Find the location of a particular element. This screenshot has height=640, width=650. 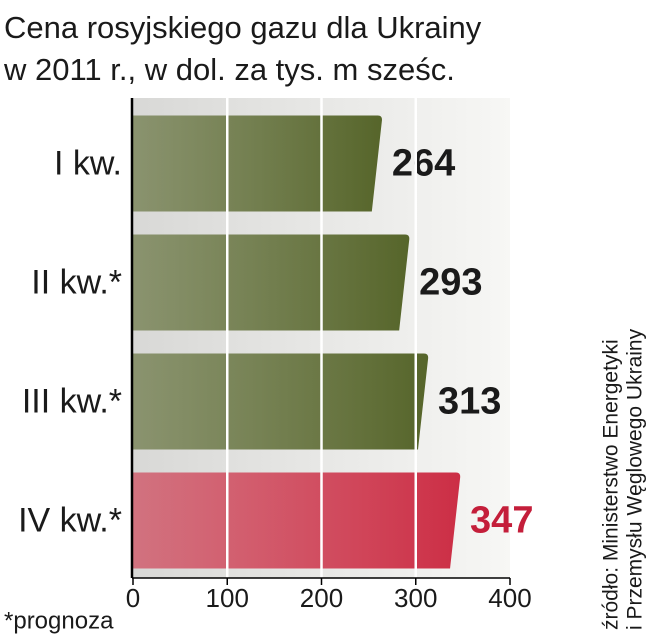

value-label: 293 is located at coordinates (450, 283).